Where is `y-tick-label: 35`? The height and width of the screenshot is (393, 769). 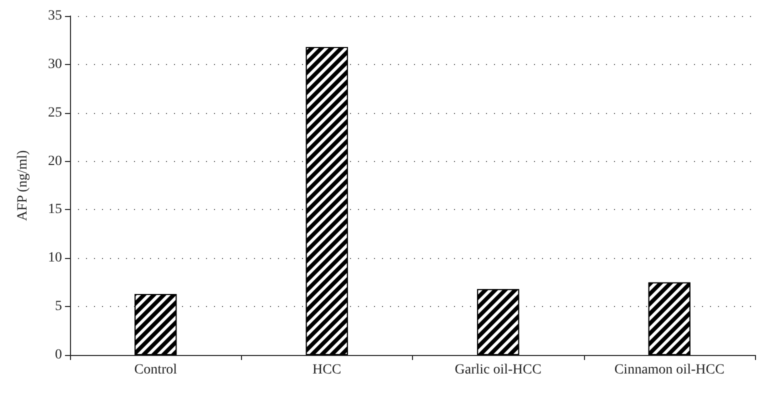 y-tick-label: 35 is located at coordinates (55, 16).